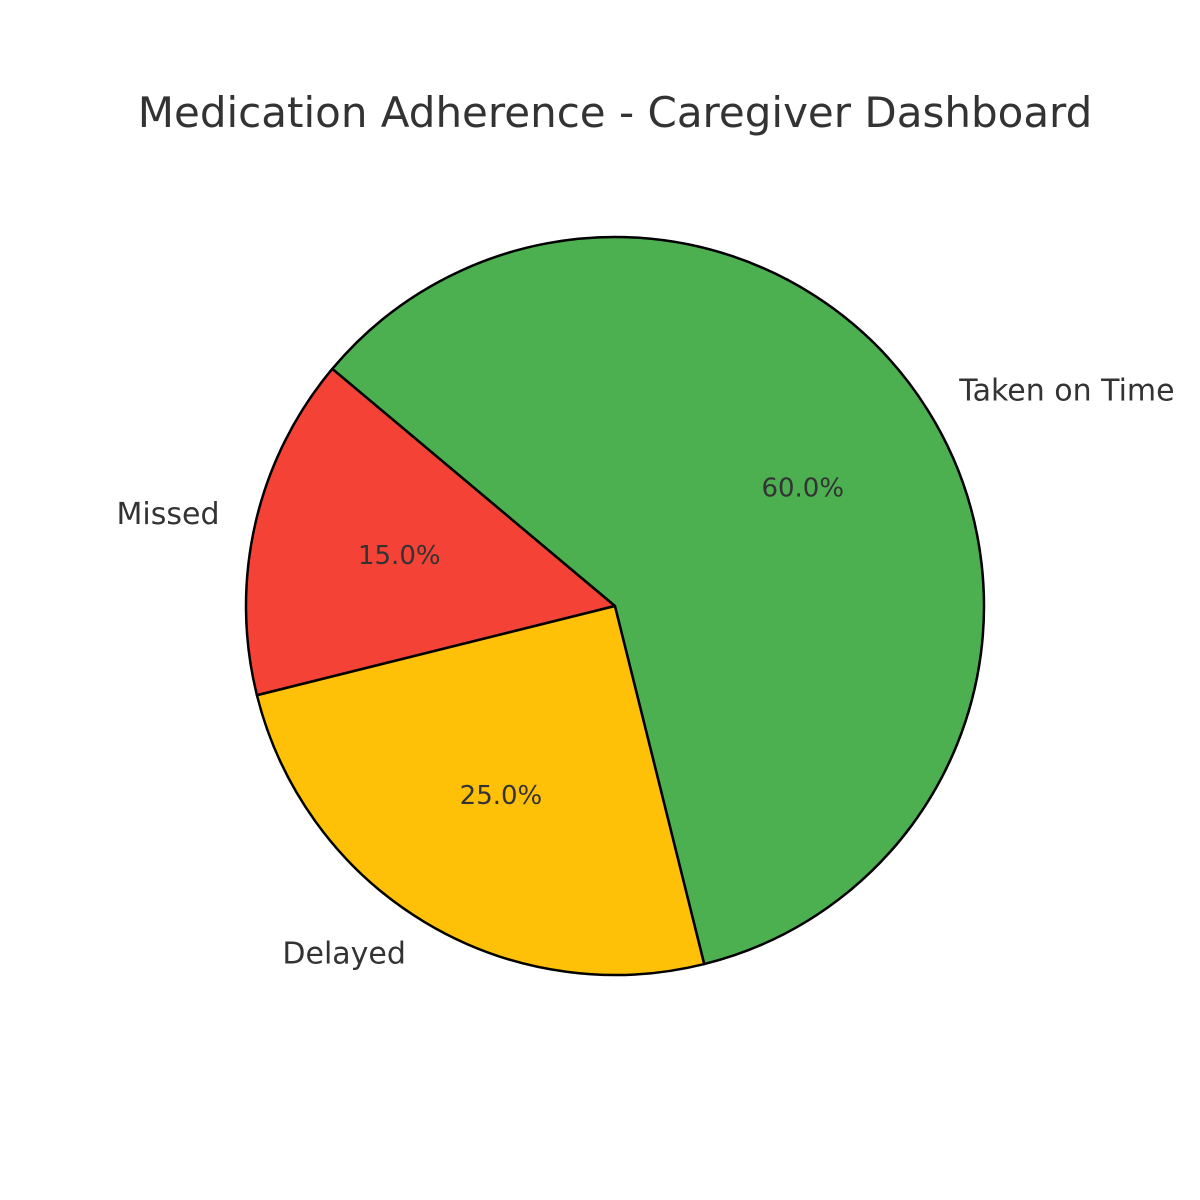 This screenshot has width=1200, height=1200. I want to click on slice-label-delayed: Delayed, so click(344, 953).